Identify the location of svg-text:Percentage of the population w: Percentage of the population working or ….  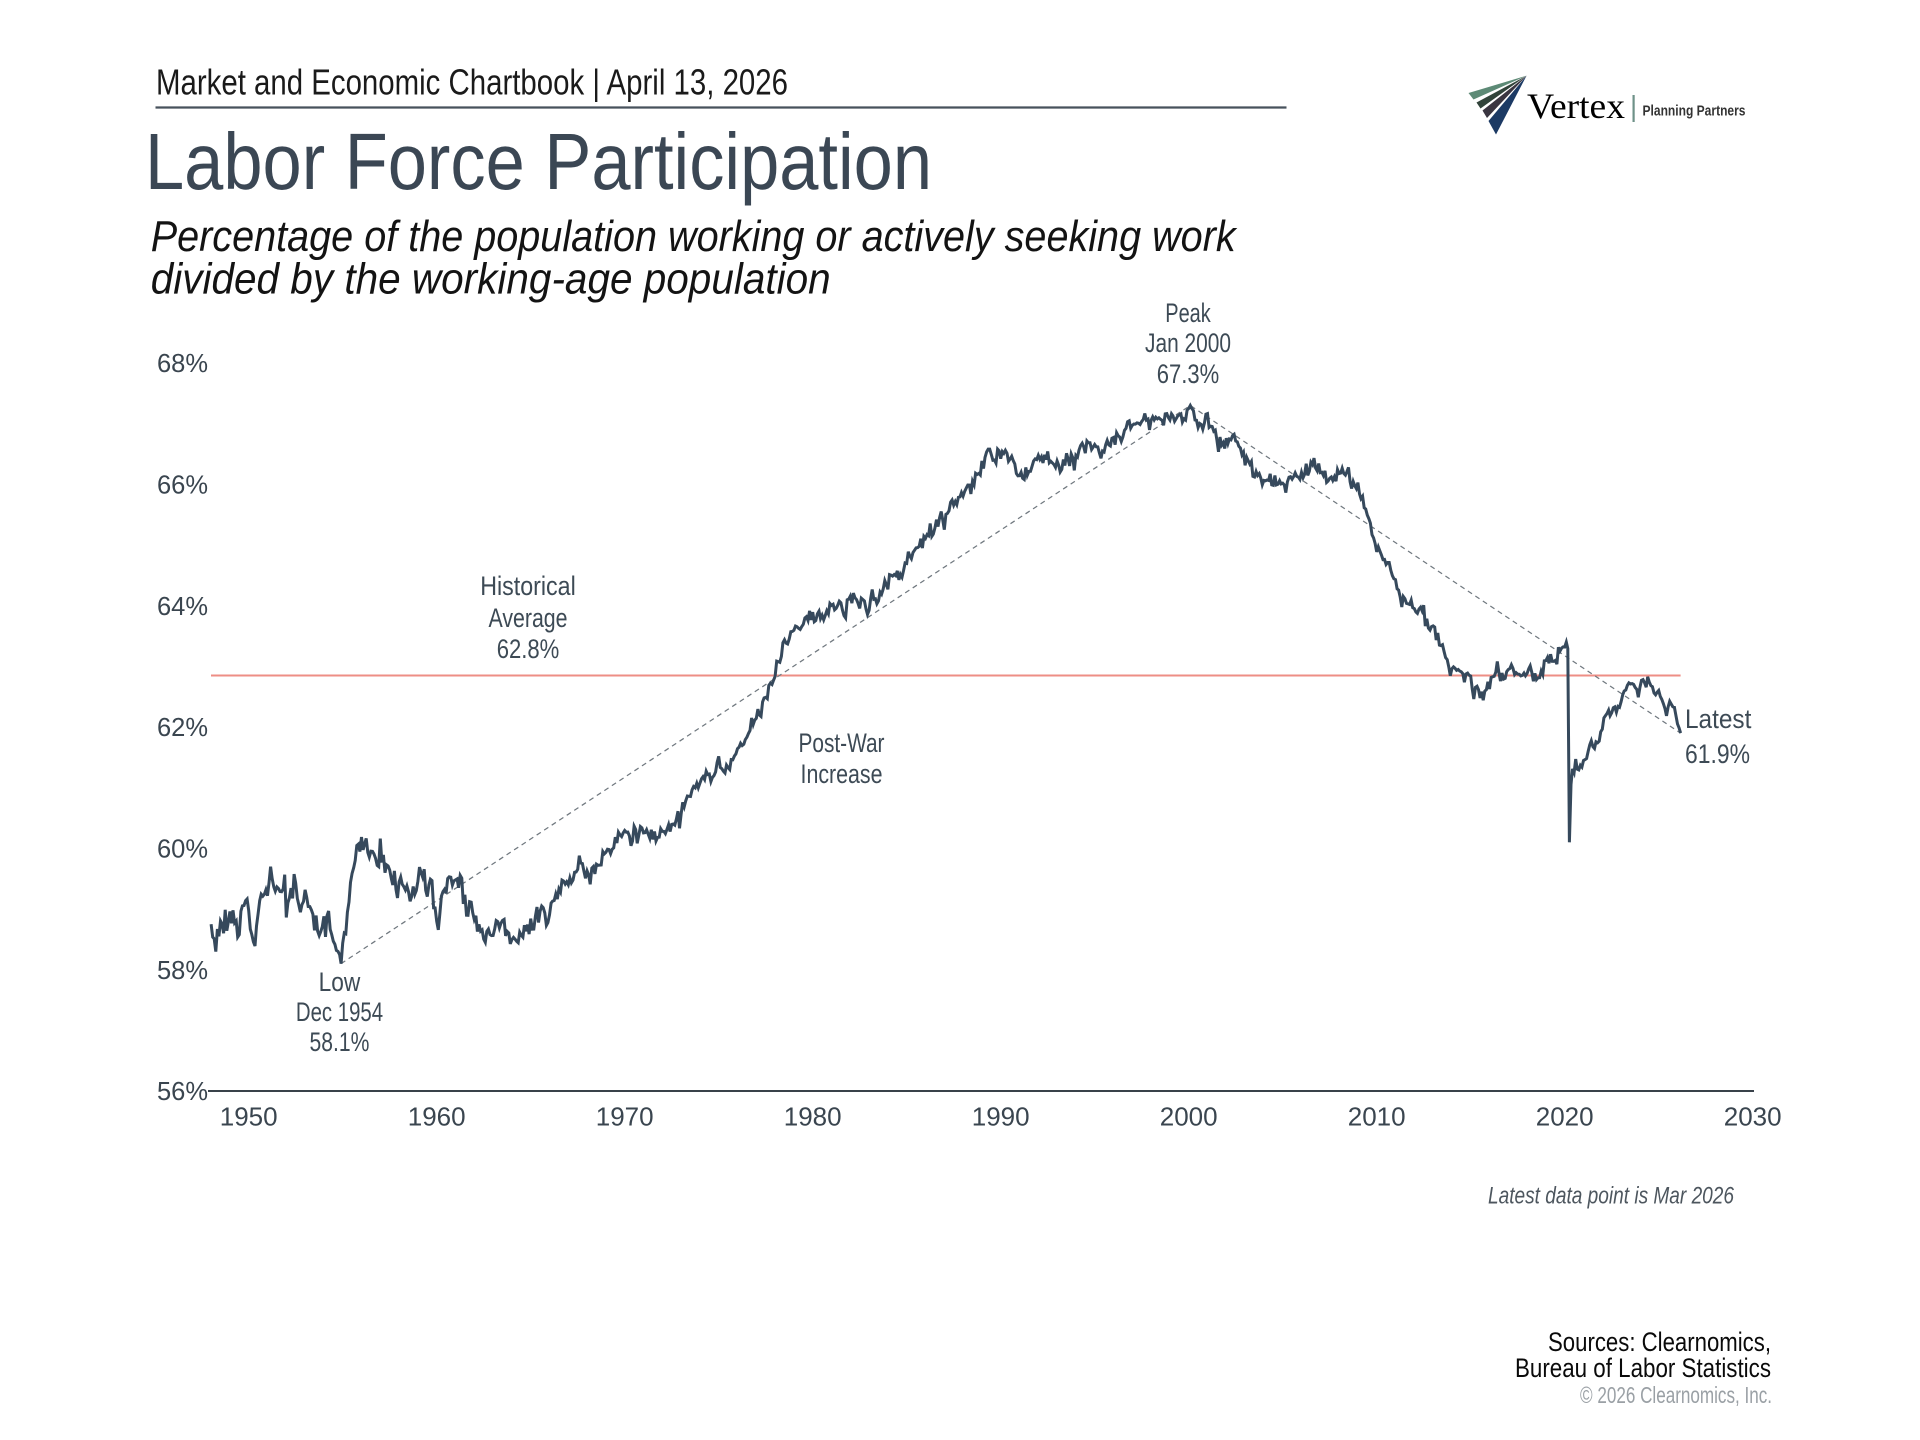
(694, 236).